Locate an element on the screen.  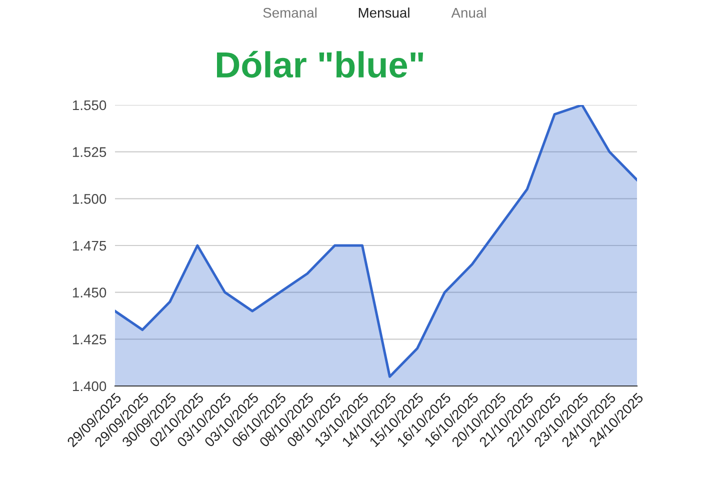
chart-title: Dólar "blue" is located at coordinates (320, 64).